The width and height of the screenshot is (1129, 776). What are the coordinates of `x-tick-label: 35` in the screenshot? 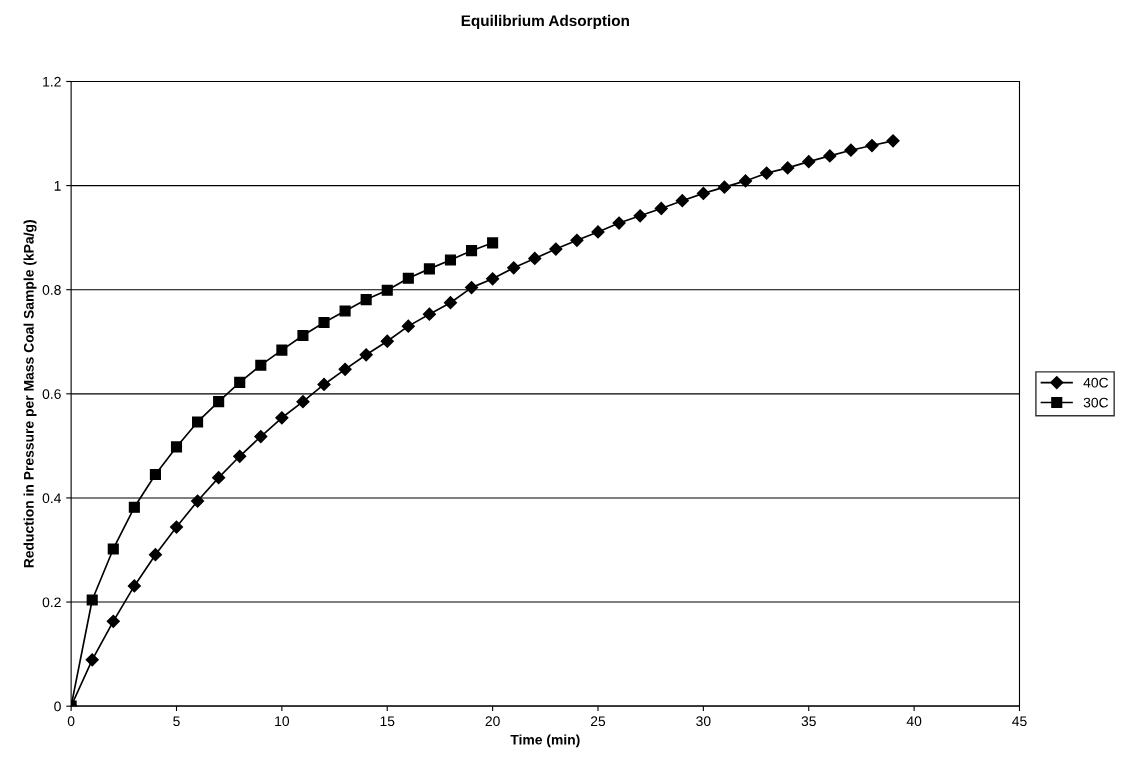 It's located at (808, 721).